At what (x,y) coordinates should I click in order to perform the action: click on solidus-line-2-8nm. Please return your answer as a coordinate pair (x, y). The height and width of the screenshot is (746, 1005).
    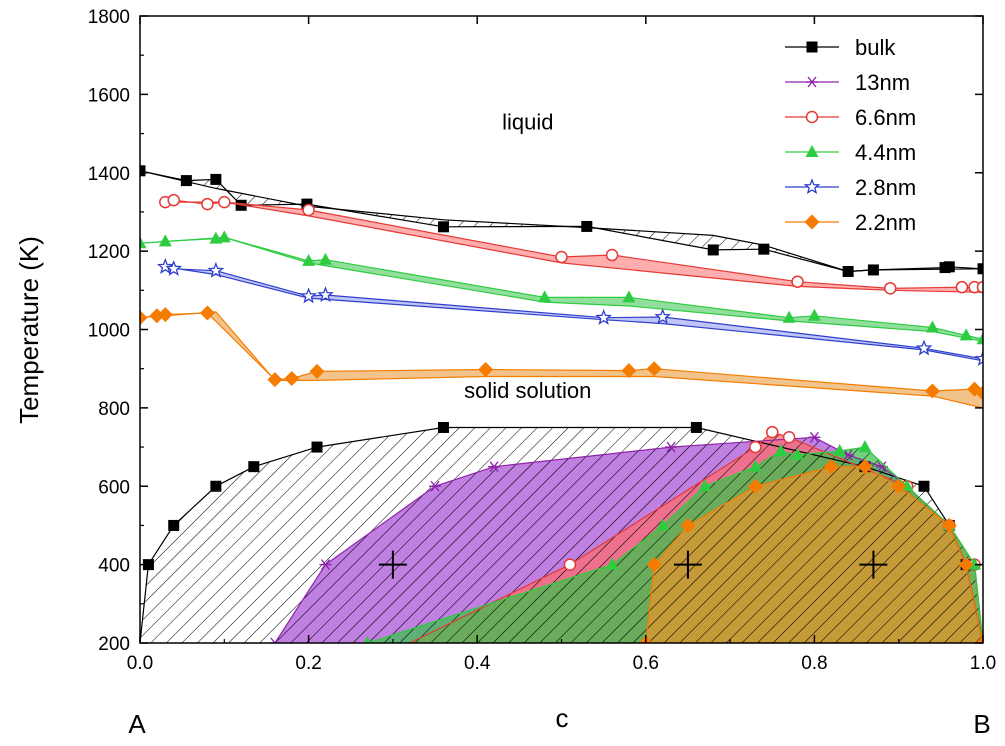
    Looking at the image, I should click on (574, 314).